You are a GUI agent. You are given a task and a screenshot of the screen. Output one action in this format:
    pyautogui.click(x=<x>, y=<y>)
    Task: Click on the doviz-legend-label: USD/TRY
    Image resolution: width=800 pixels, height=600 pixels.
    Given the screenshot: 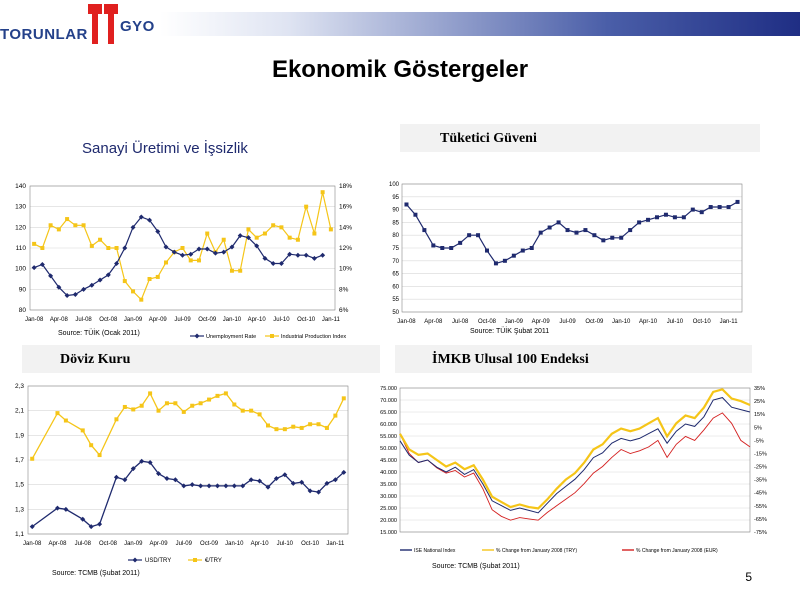 What is the action you would take?
    pyautogui.click(x=158, y=561)
    